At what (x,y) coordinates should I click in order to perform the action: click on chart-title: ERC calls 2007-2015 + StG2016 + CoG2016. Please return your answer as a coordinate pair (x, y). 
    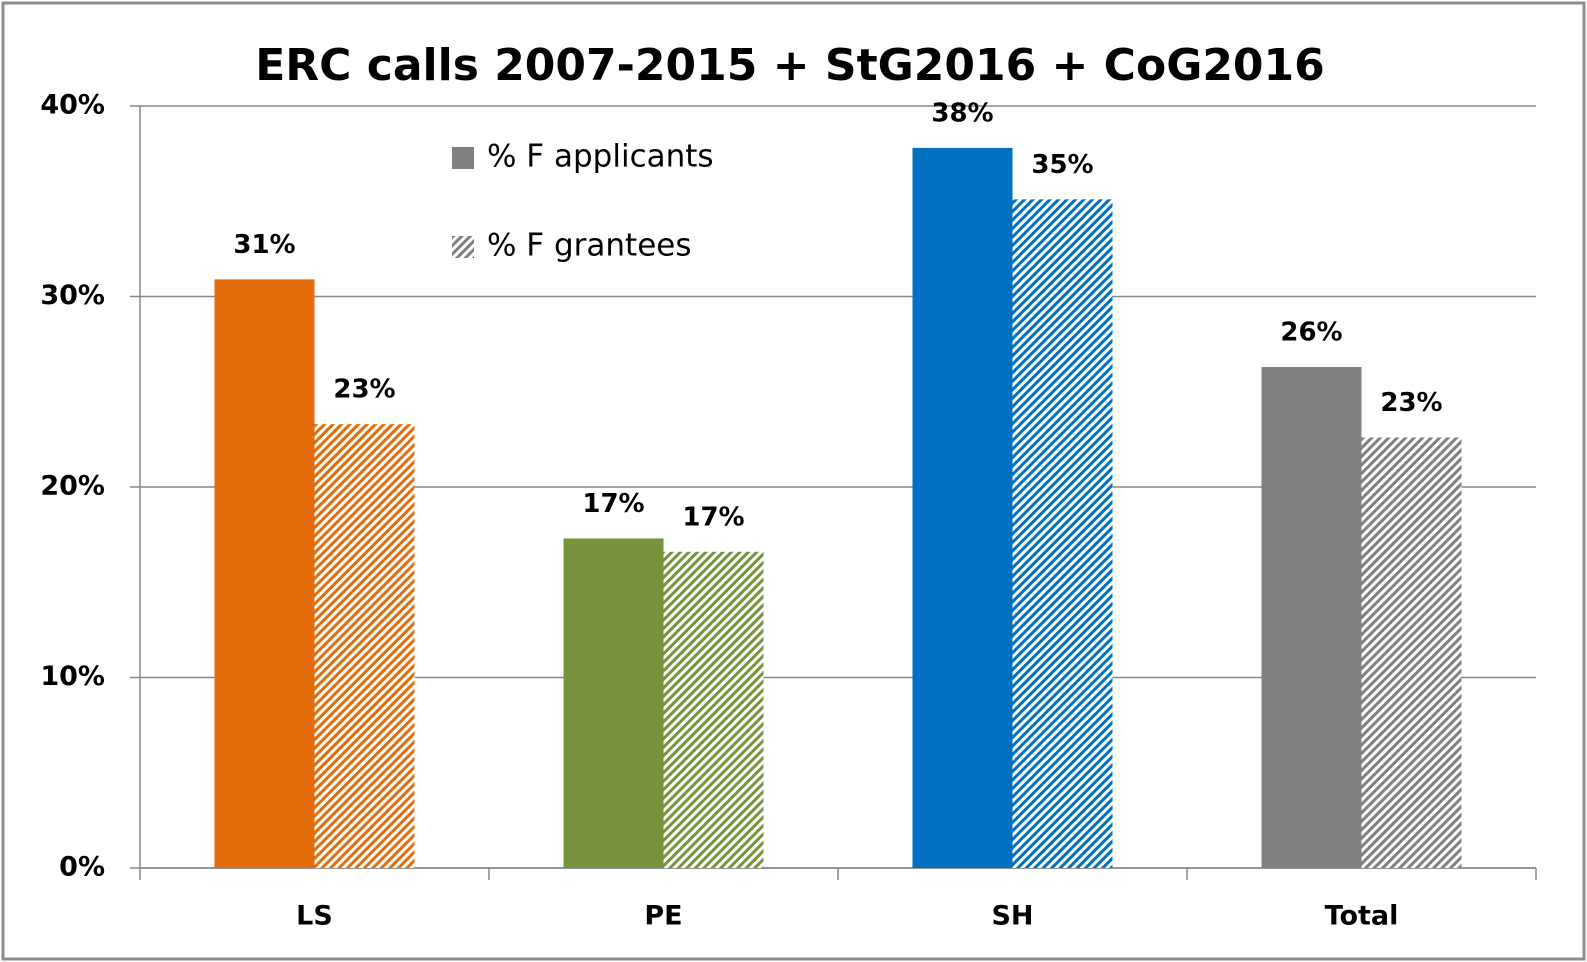
    Looking at the image, I should click on (790, 65).